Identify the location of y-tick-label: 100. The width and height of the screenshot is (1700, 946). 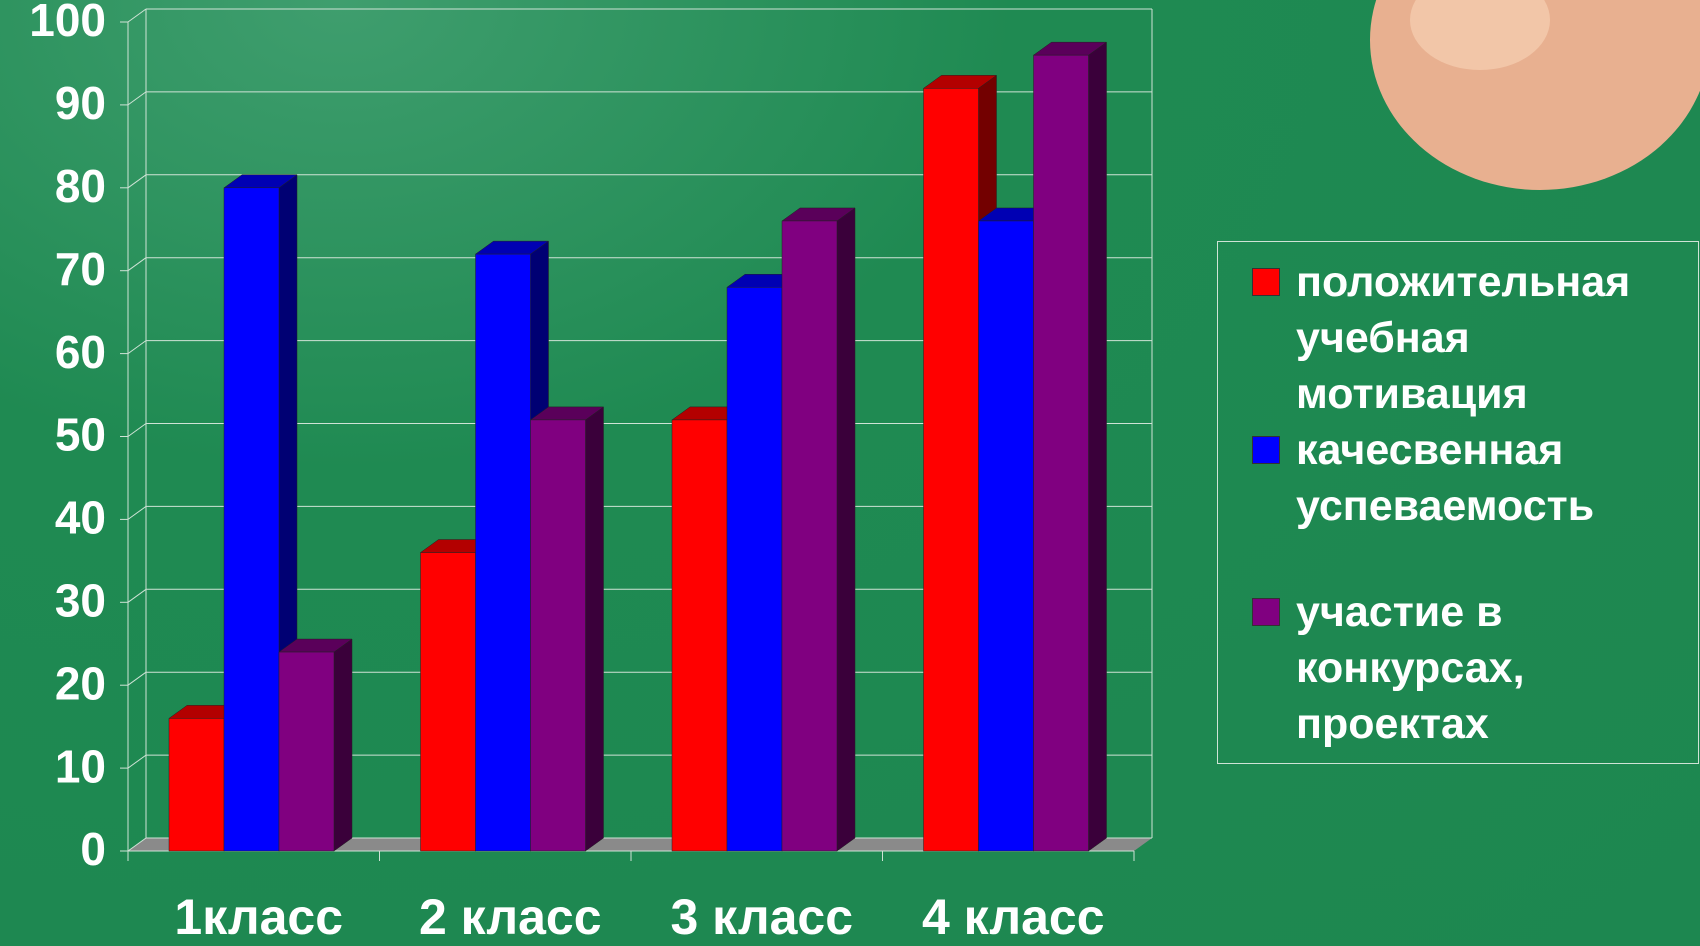
(67, 23).